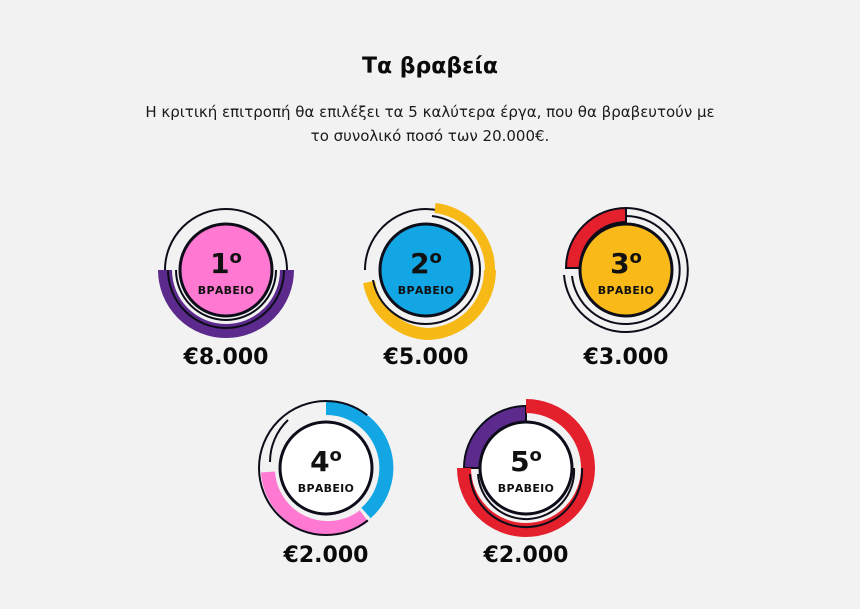 The height and width of the screenshot is (609, 860). I want to click on section-title: Τα βραβεία, so click(430, 66).